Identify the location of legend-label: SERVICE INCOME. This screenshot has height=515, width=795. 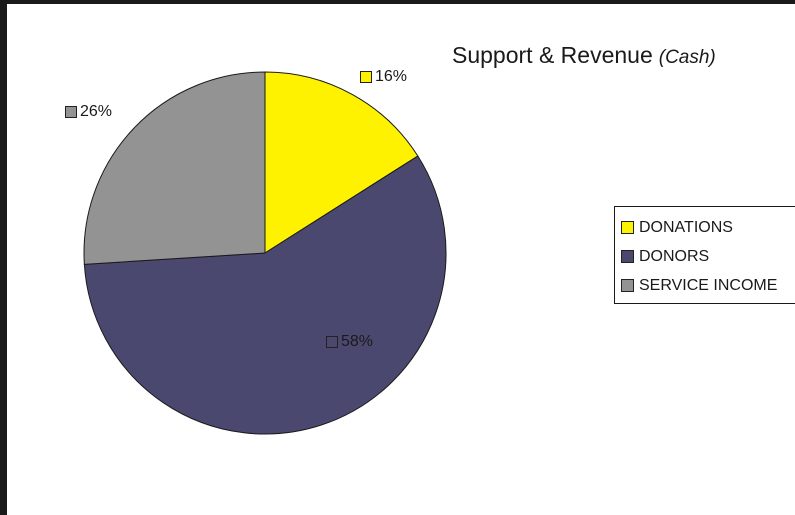
(708, 285).